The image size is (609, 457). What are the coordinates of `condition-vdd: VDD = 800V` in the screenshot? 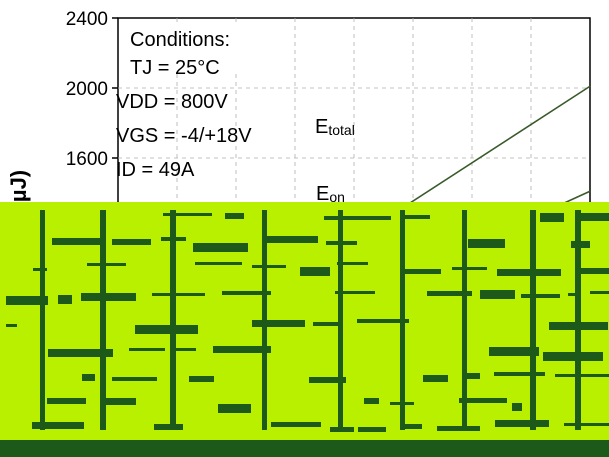 It's located at (172, 102).